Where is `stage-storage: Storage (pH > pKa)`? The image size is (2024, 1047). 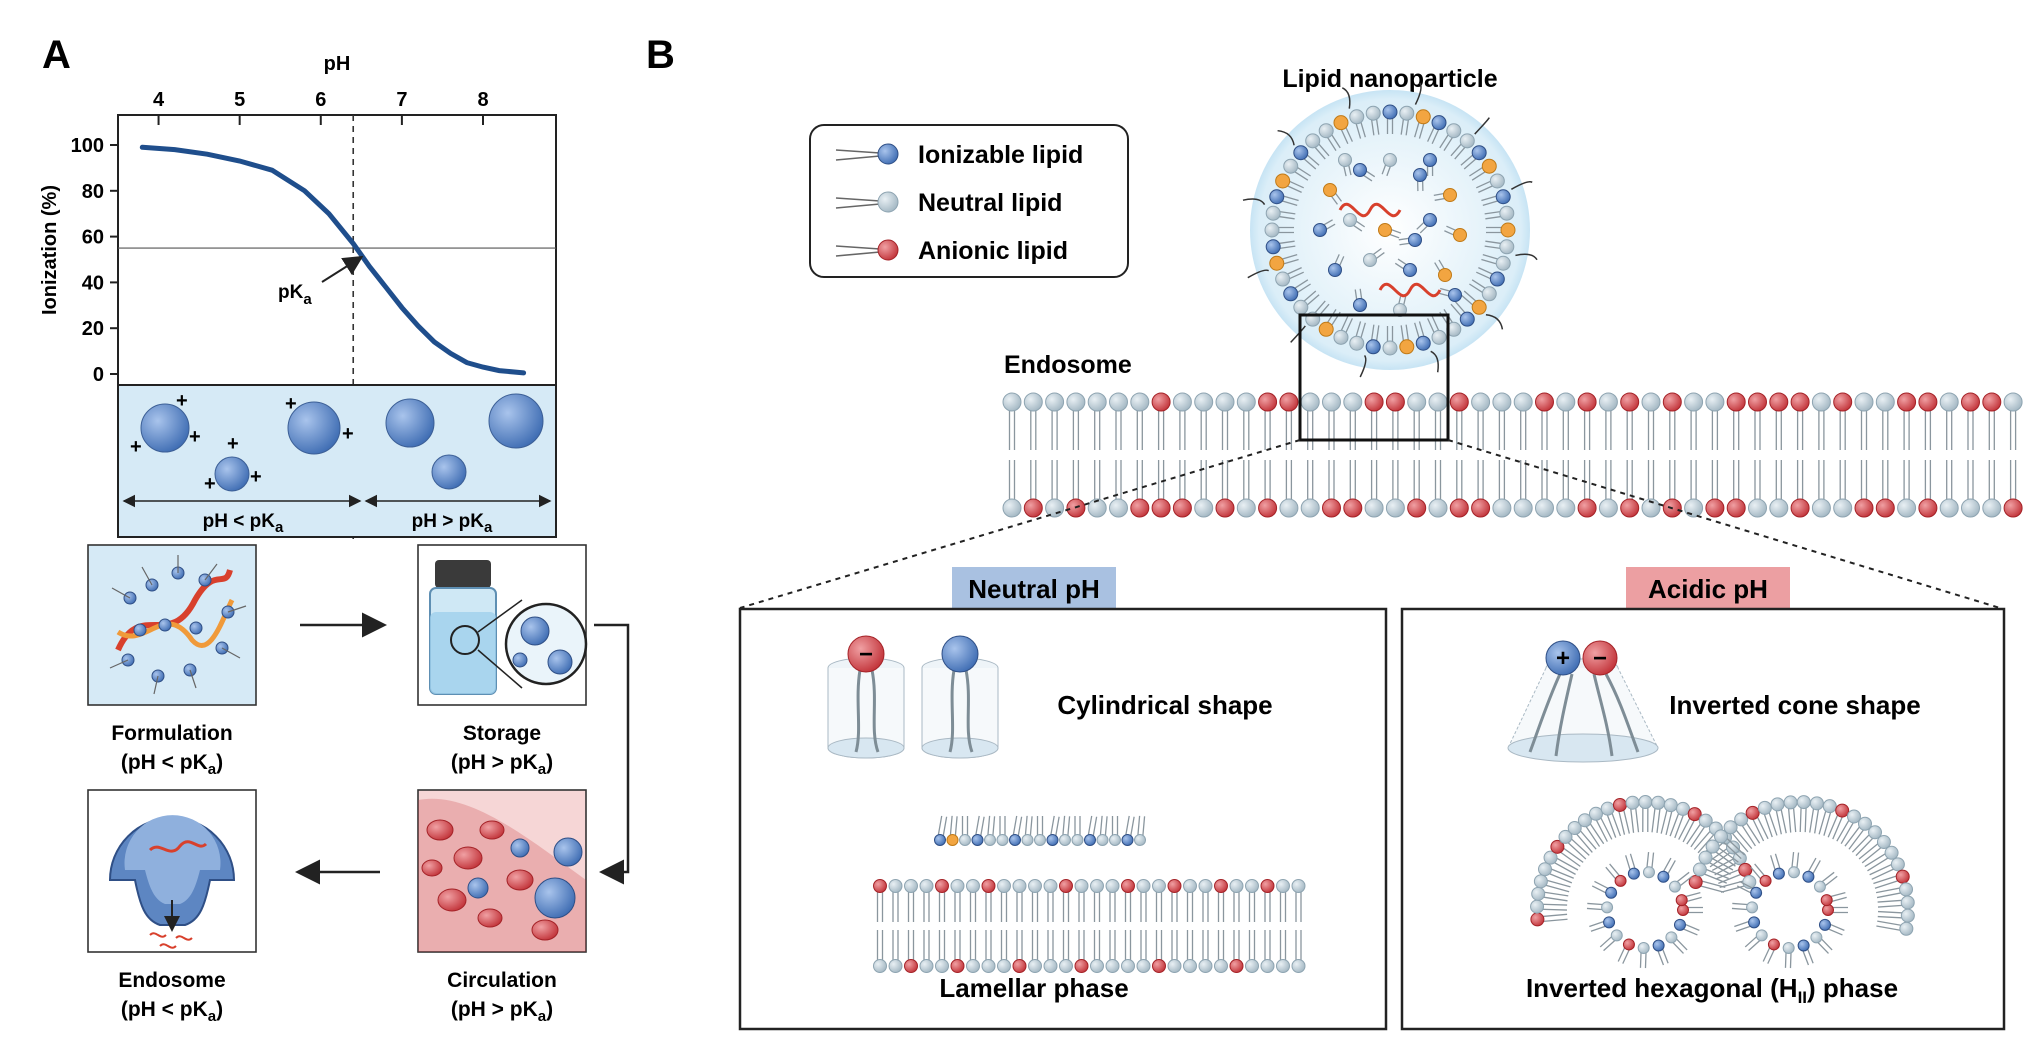
stage-storage: Storage (pH > pKa) is located at coordinates (502, 661).